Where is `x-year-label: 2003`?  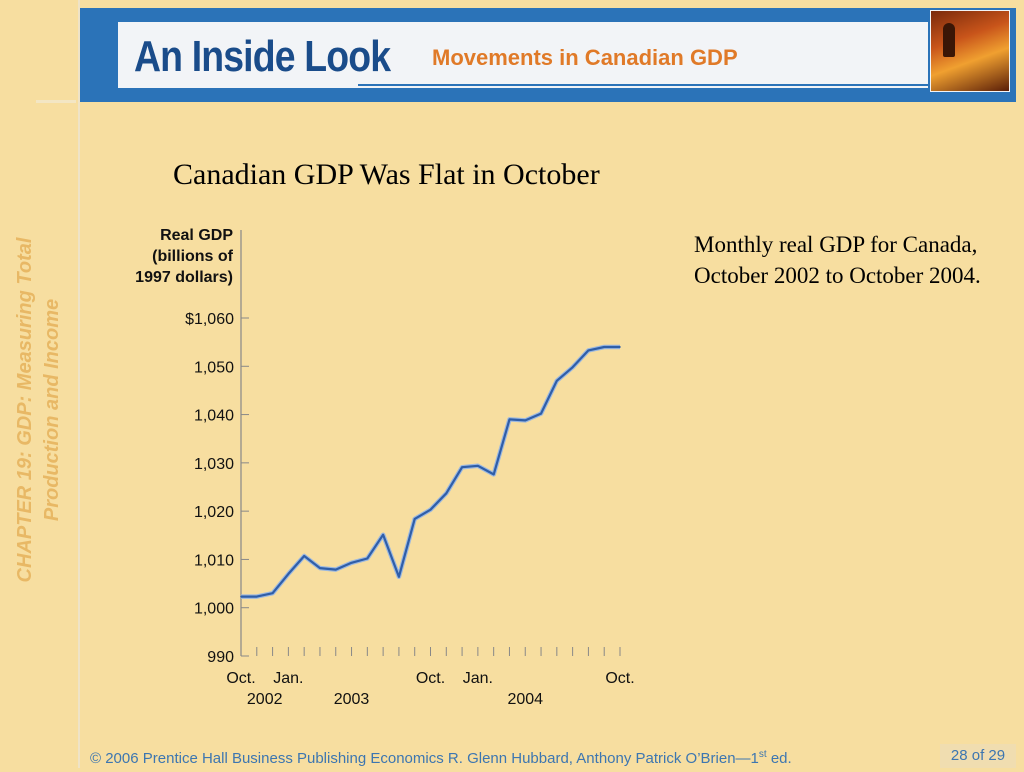 x-year-label: 2003 is located at coordinates (352, 699).